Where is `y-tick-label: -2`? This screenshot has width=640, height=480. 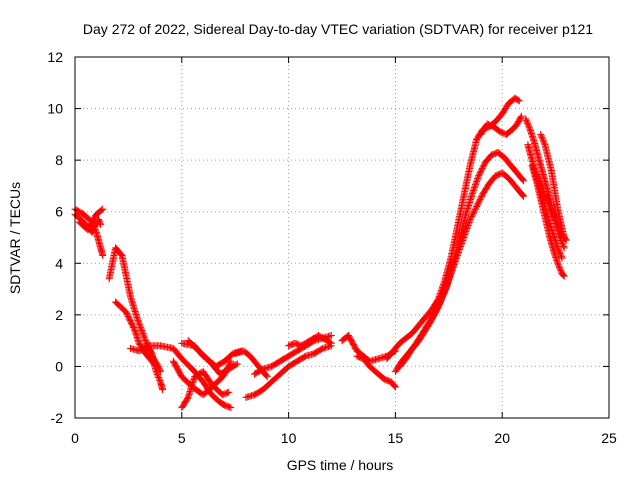 y-tick-label: -2 is located at coordinates (57, 418).